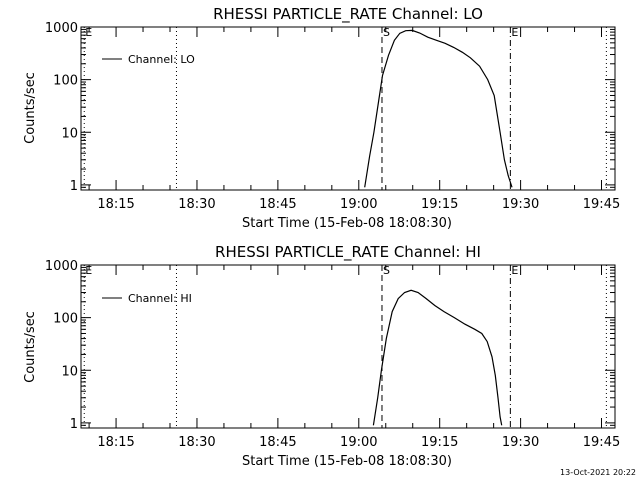 The height and width of the screenshot is (480, 640). Describe the element at coordinates (358, 442) in the screenshot. I see `x-tick-label-hi: 19:00` at that location.